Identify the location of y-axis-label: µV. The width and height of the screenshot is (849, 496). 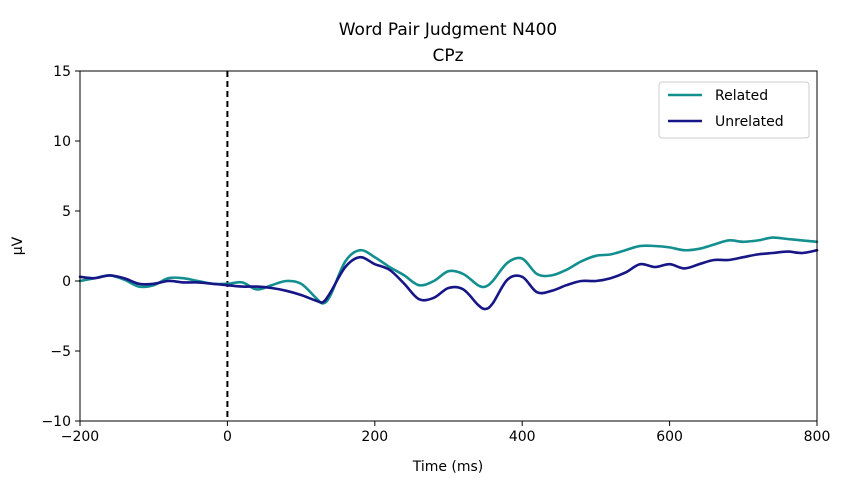
(18, 245).